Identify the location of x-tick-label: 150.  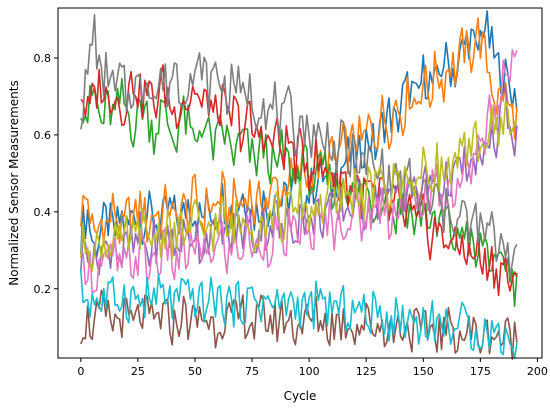
(423, 371).